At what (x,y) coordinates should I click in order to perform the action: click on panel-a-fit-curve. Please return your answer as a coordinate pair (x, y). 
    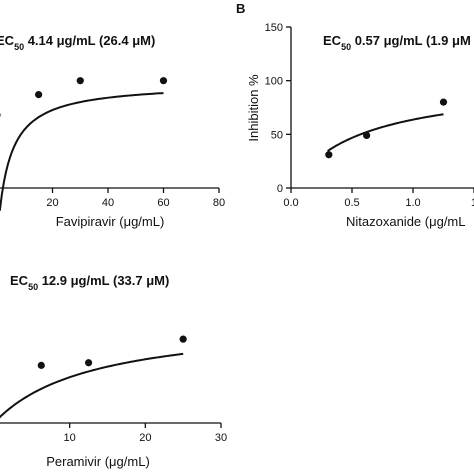
    Looking at the image, I should click on (82, 151).